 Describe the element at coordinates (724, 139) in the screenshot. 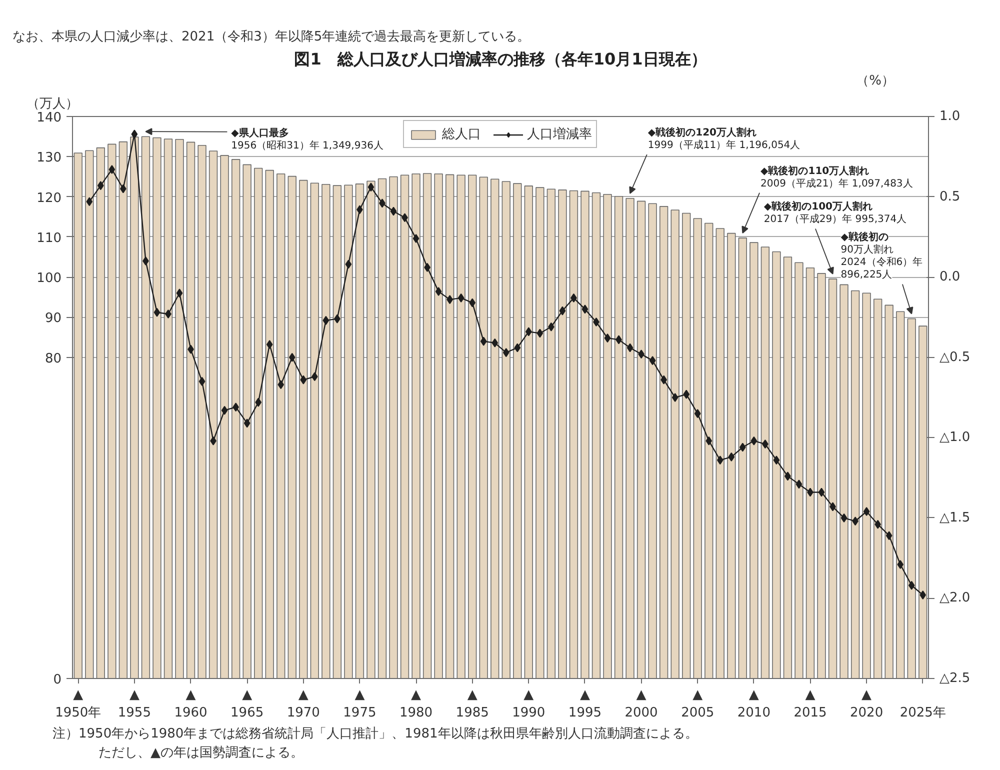

I see `annotation: ◆戦後初の120万人割れ 1999（平成11）年 1,196,054人` at that location.